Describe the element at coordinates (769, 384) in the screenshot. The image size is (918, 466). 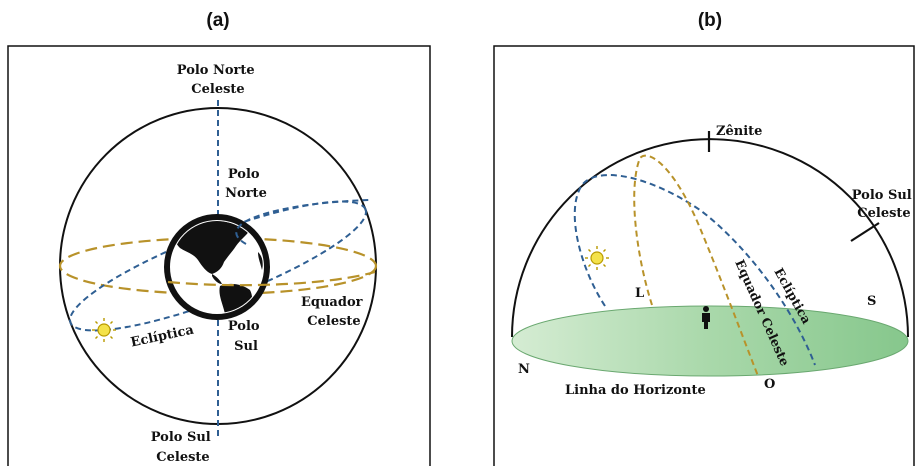
I see `west-label: O` at that location.